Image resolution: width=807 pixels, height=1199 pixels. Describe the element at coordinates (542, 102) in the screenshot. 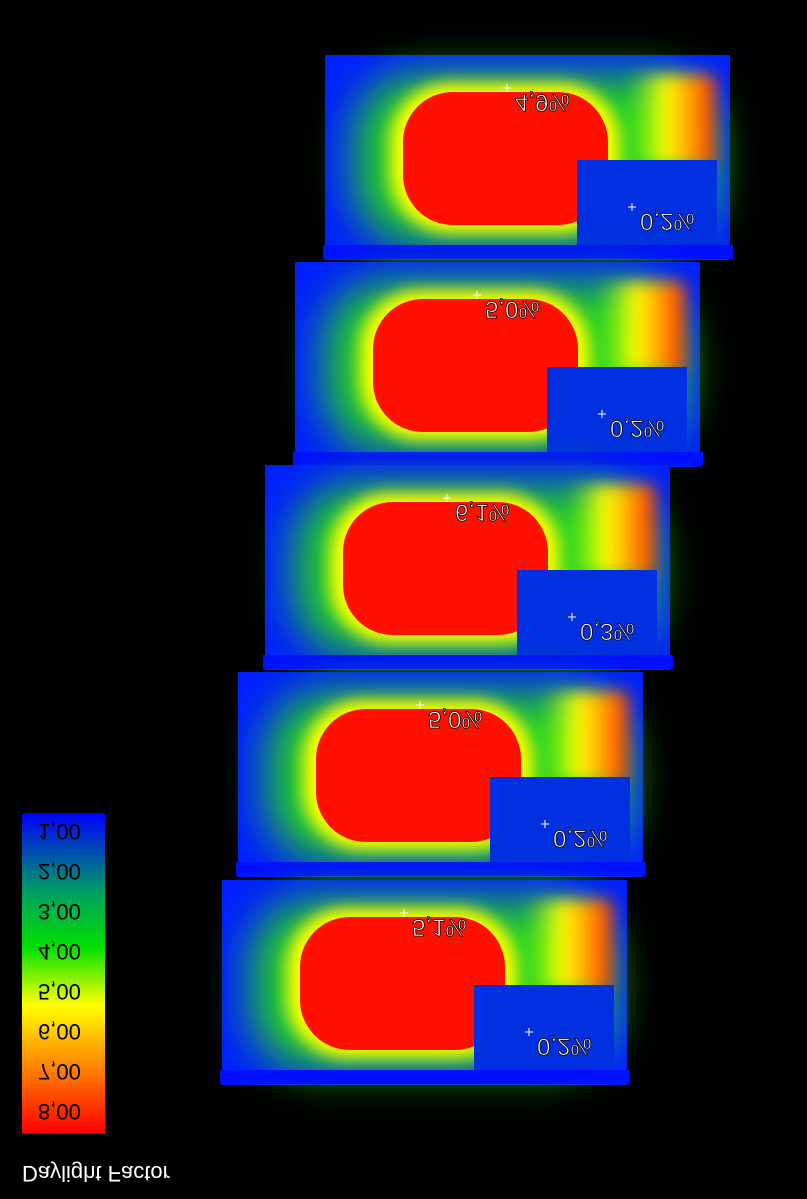

I see `peak-label: 4,9%` at that location.